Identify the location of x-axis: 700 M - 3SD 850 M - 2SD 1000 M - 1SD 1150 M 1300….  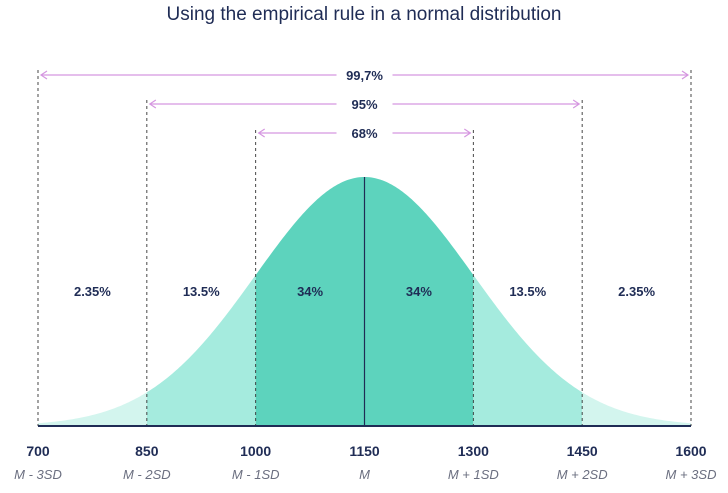
(365, 453).